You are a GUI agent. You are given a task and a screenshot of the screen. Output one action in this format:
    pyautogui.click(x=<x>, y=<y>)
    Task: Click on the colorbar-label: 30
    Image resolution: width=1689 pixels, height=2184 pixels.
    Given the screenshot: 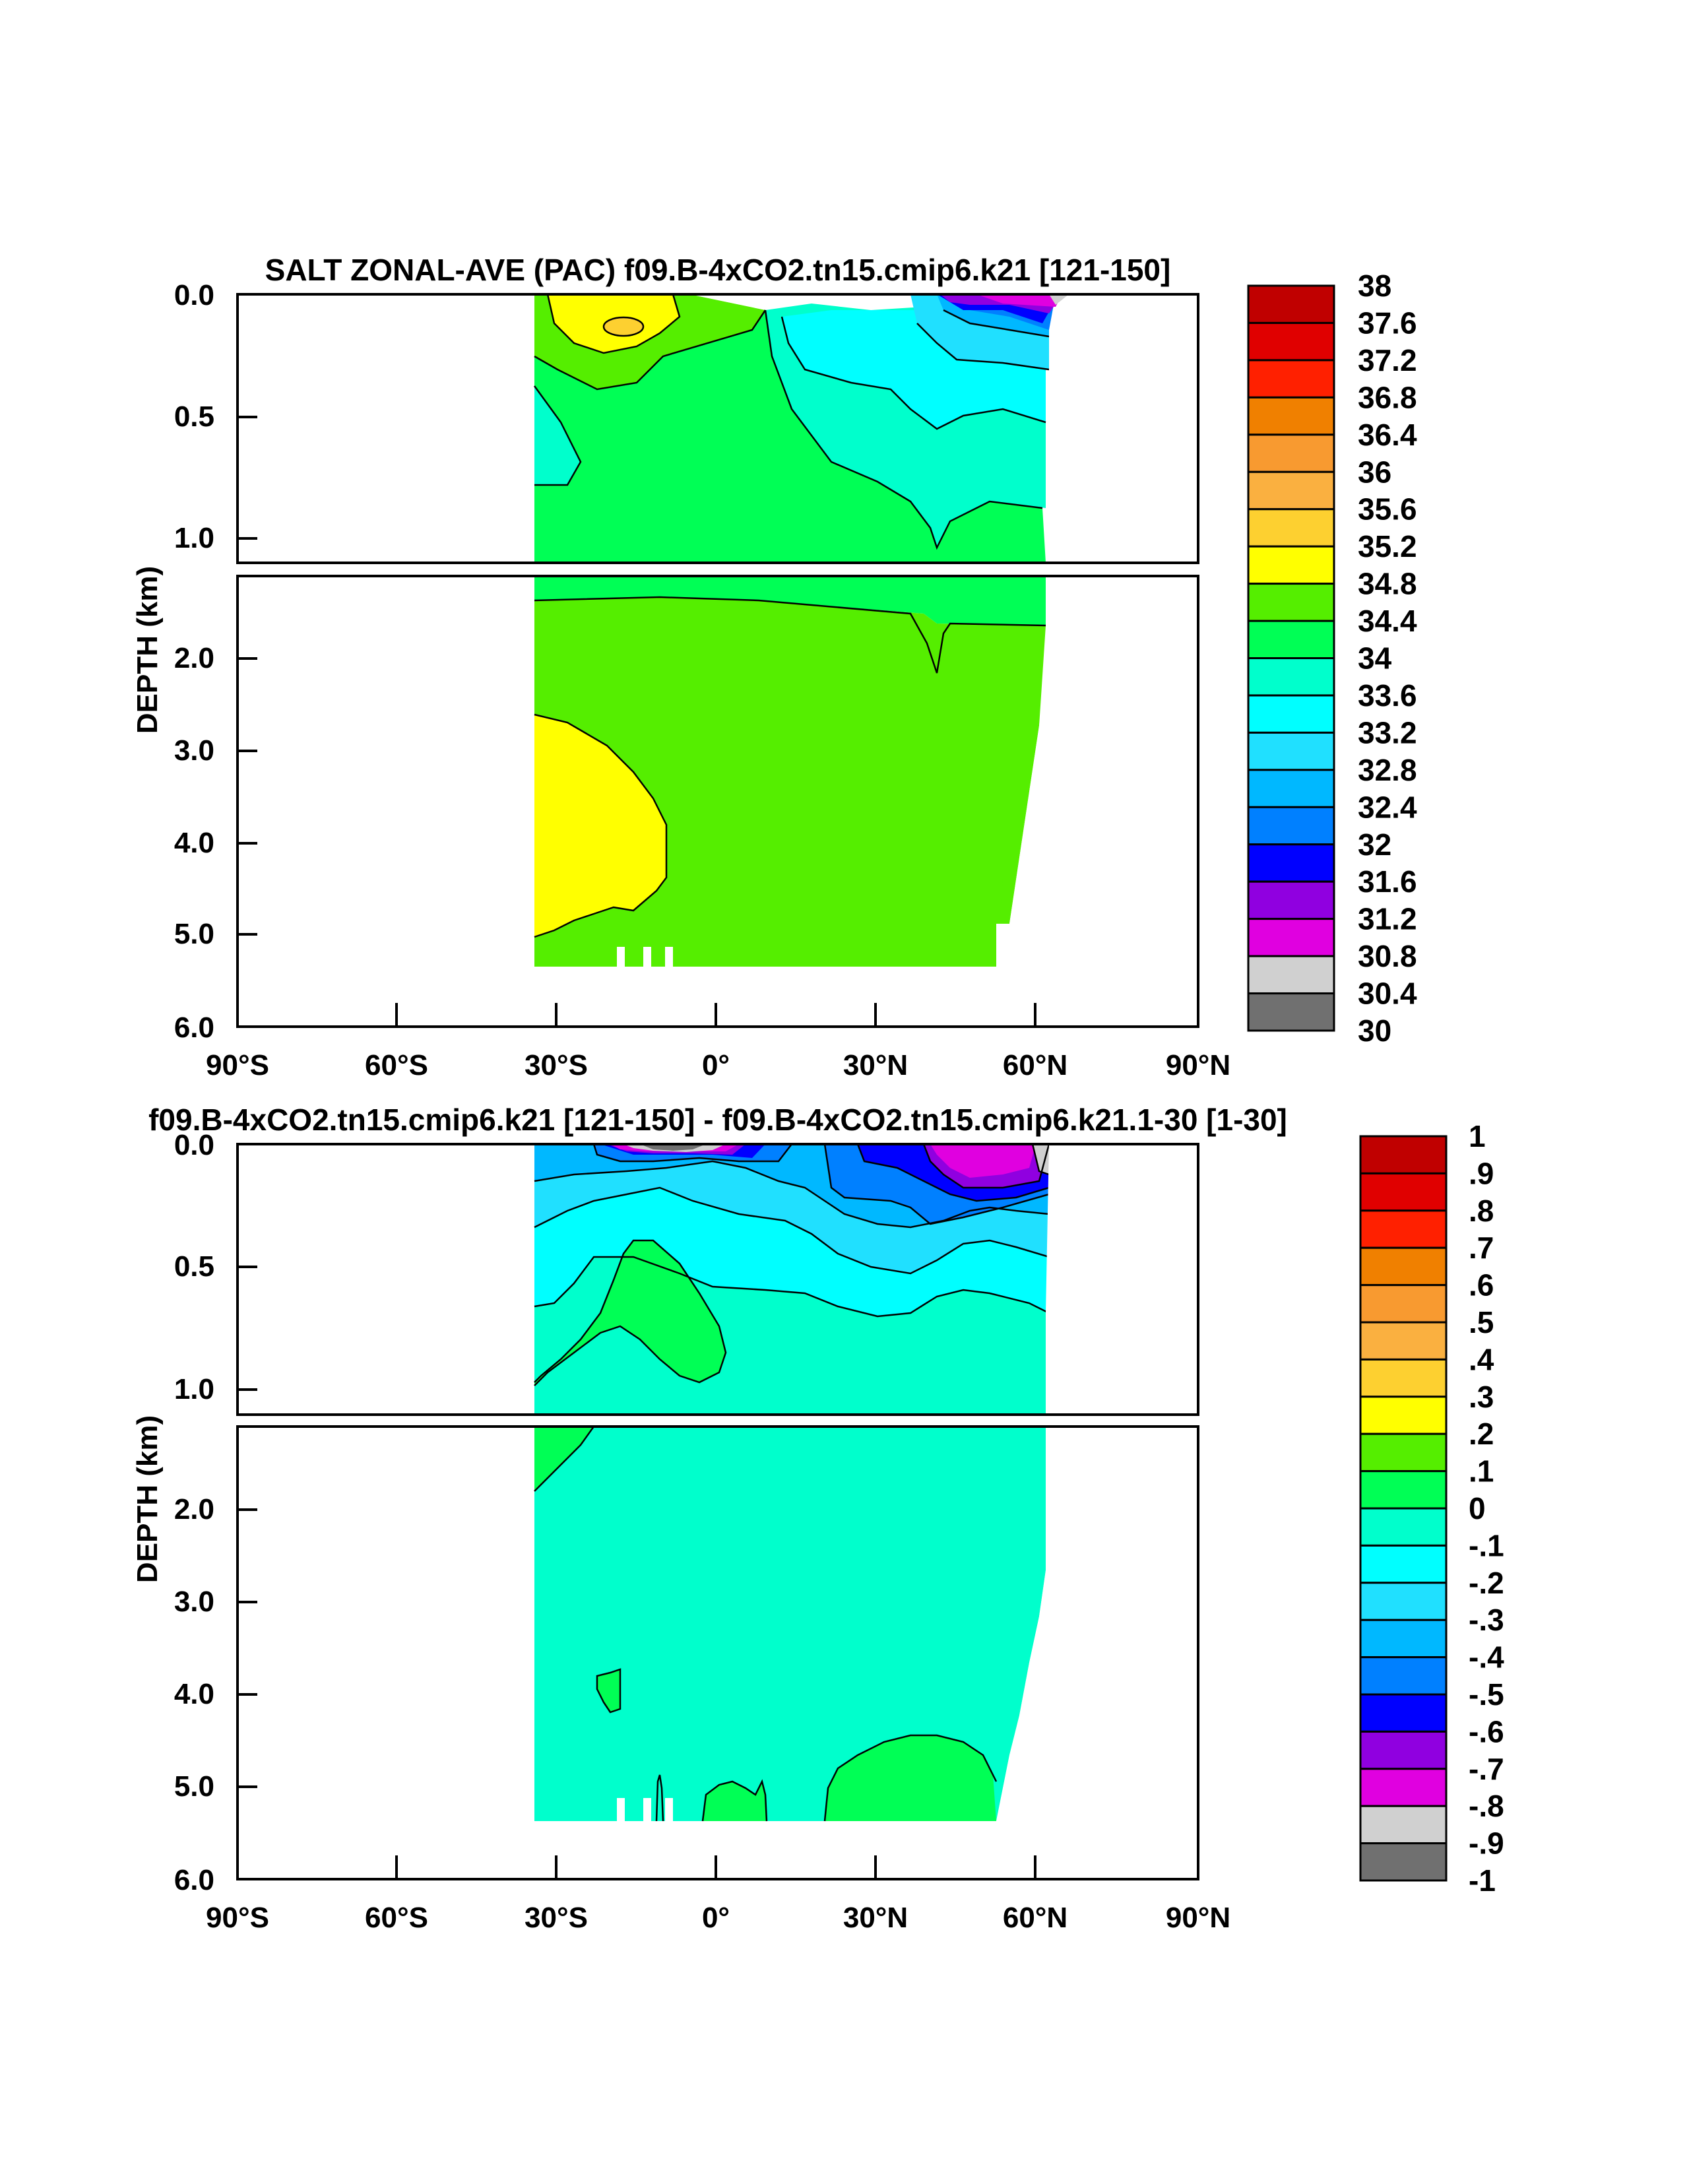 What is the action you would take?
    pyautogui.click(x=1374, y=1030)
    